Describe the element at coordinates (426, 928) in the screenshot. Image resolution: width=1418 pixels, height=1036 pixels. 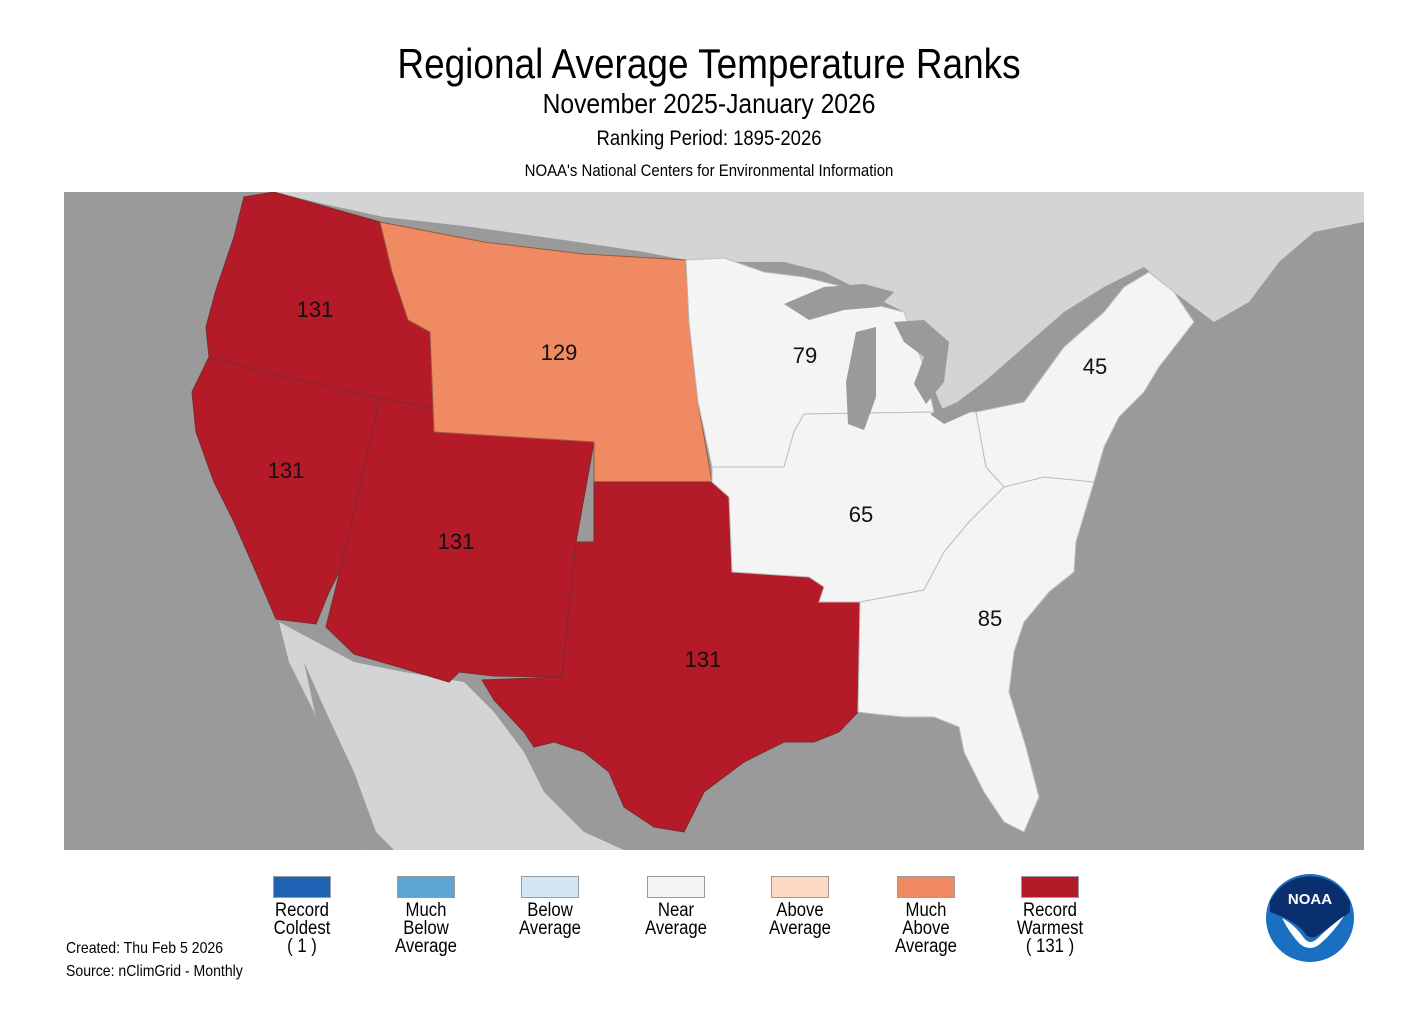
I see `legend-label: Much Below Average` at that location.